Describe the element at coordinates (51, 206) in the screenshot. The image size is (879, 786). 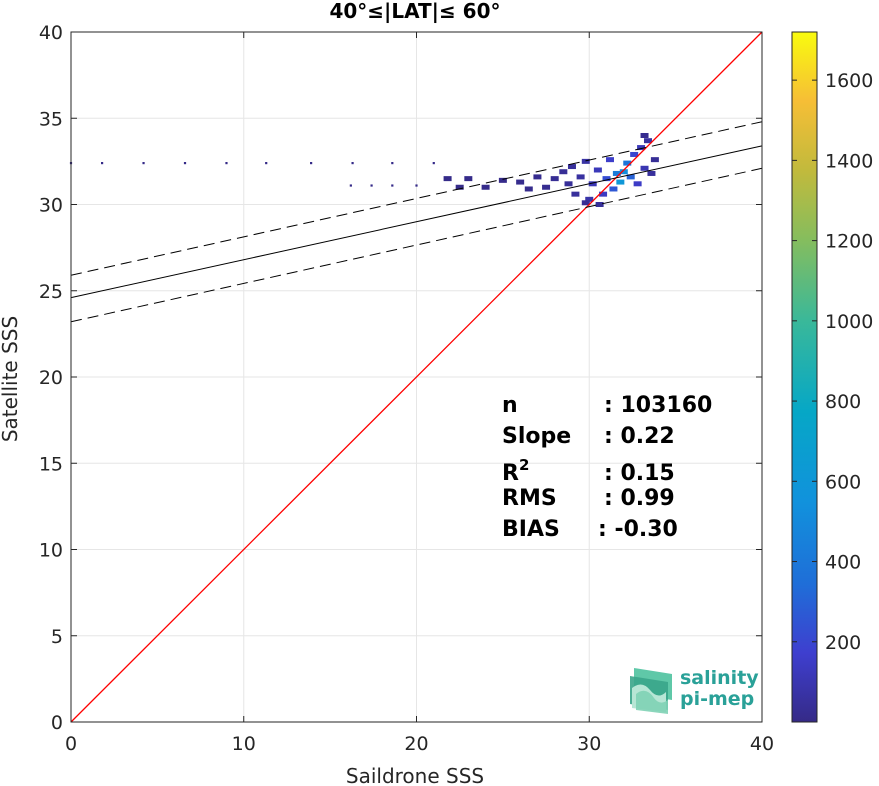
I see `y-tick-label: 30` at that location.